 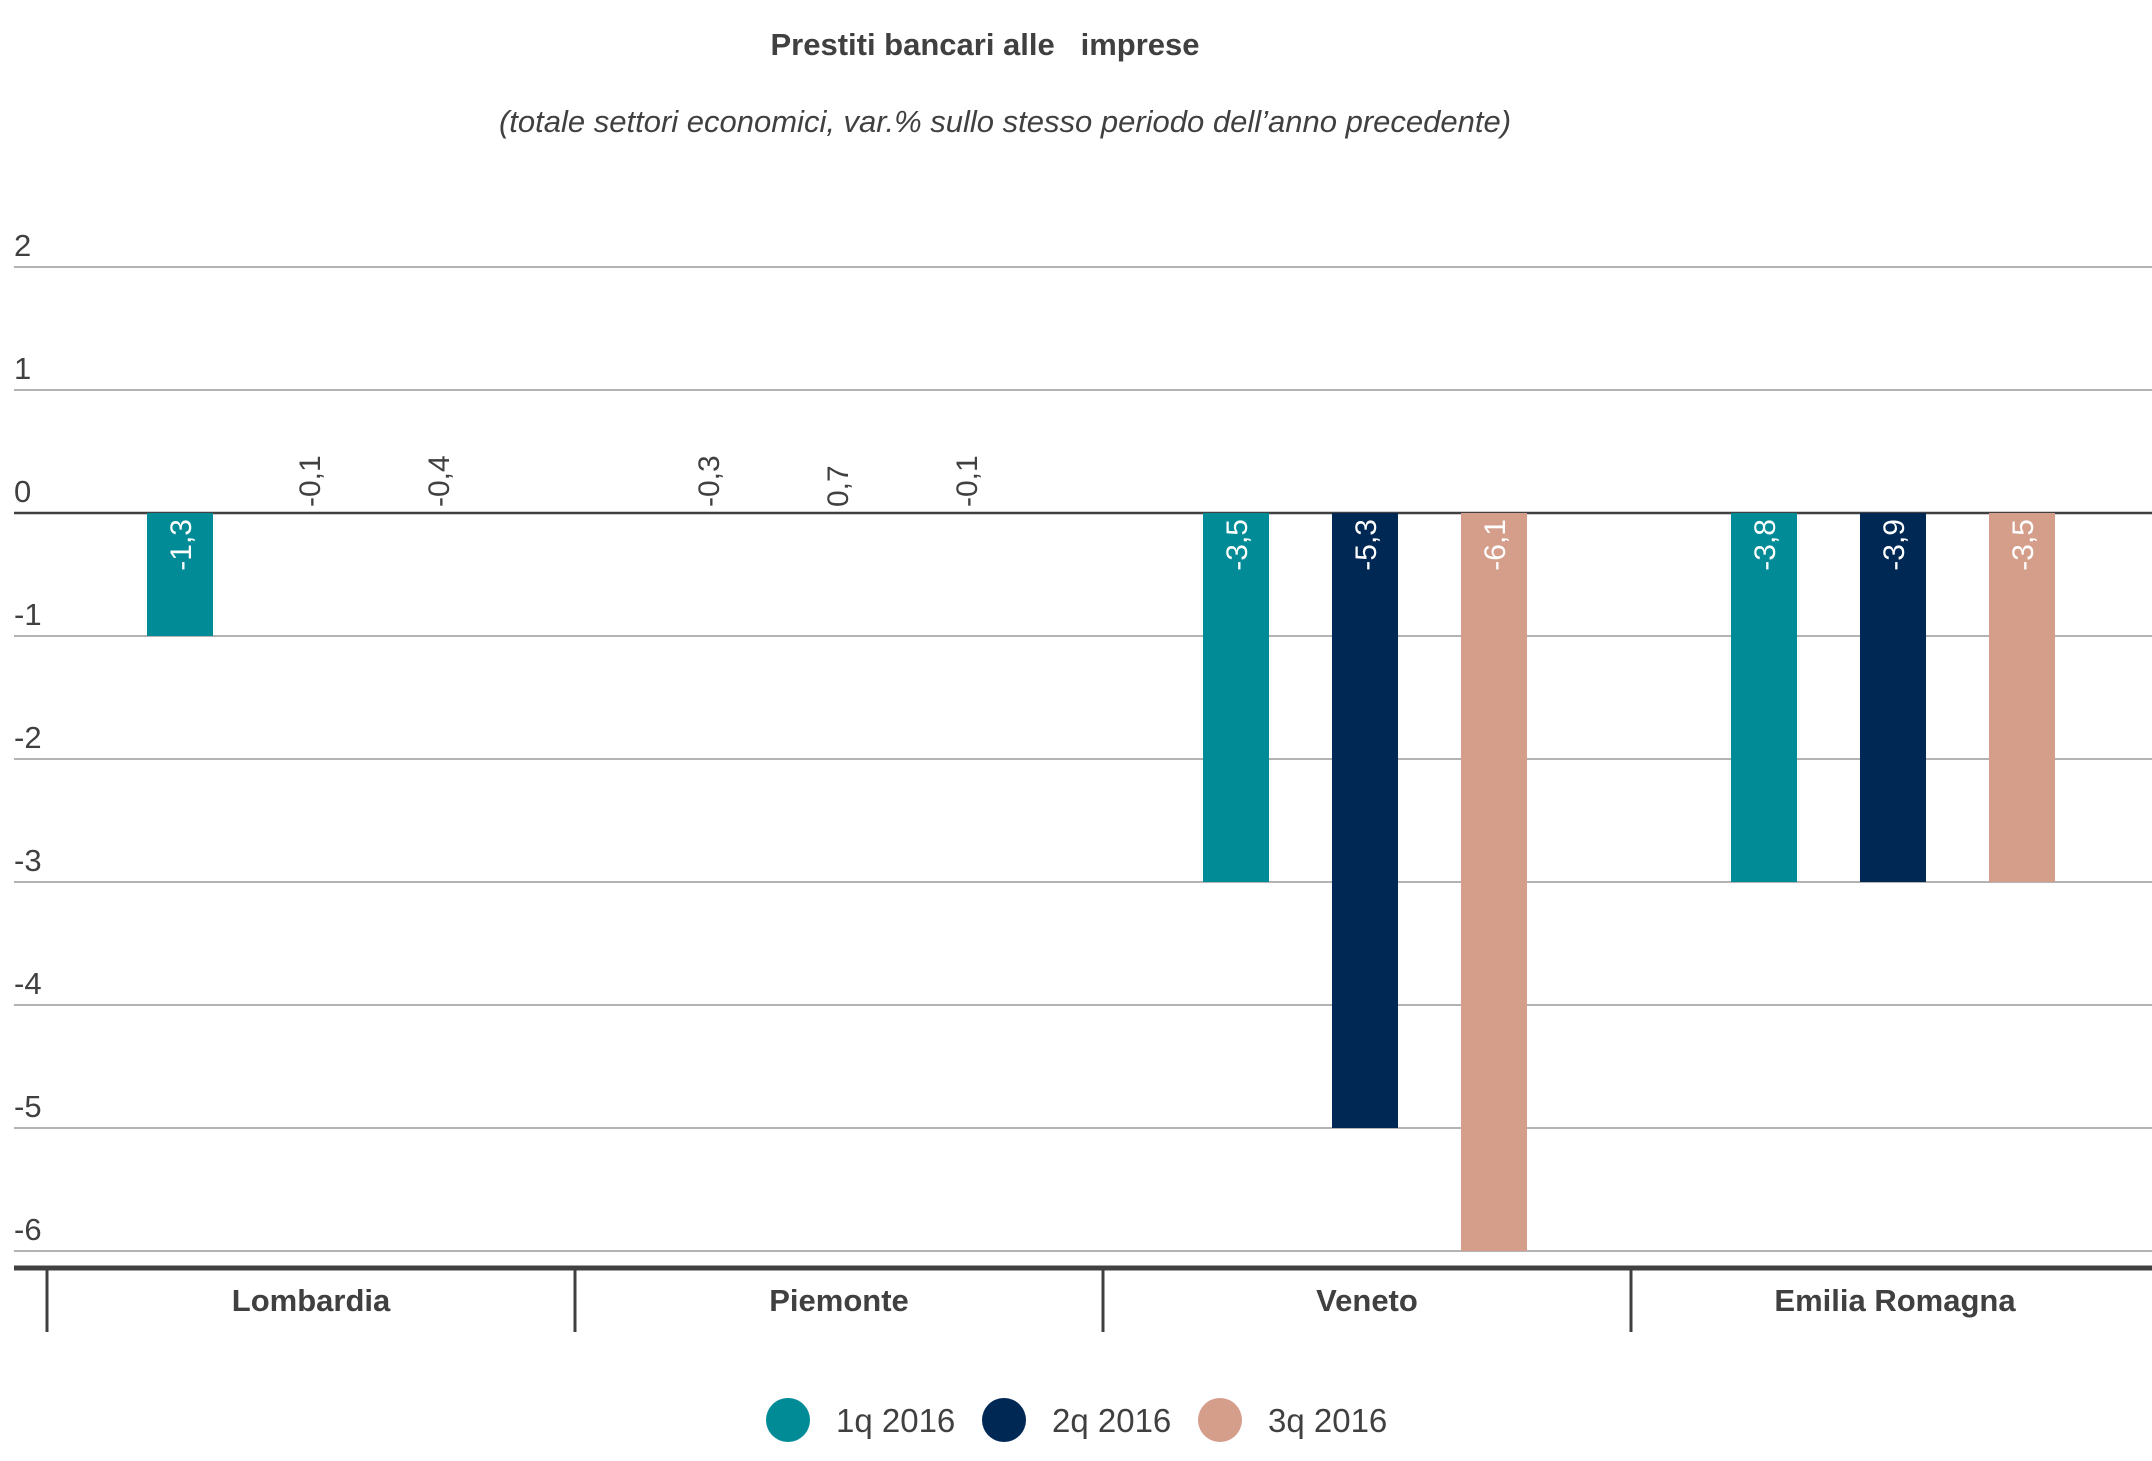 I want to click on y-tick-label: 1, so click(x=22, y=368).